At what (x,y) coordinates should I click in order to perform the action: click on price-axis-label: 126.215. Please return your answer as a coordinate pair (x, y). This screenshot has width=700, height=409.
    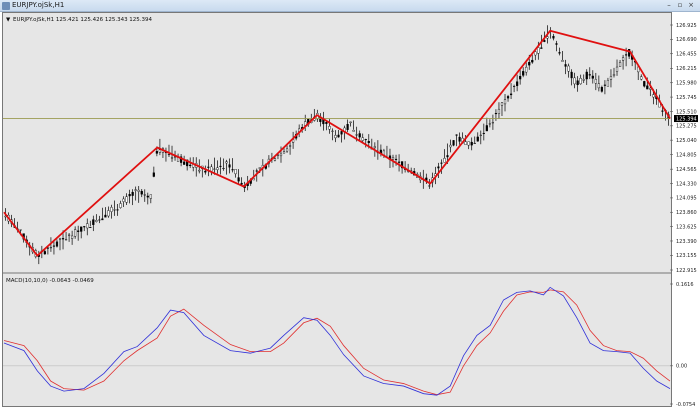
    Looking at the image, I should click on (686, 69).